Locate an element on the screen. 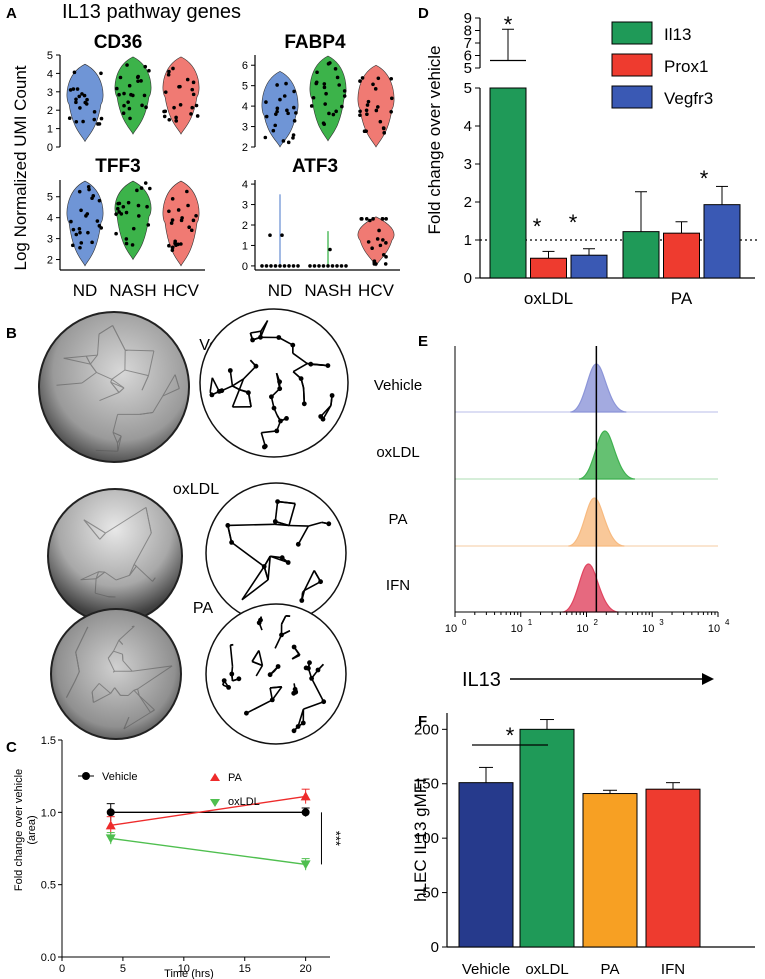 Image resolution: width=765 pixels, height=979 pixels. xtick-label: 0 is located at coordinates (62, 969).